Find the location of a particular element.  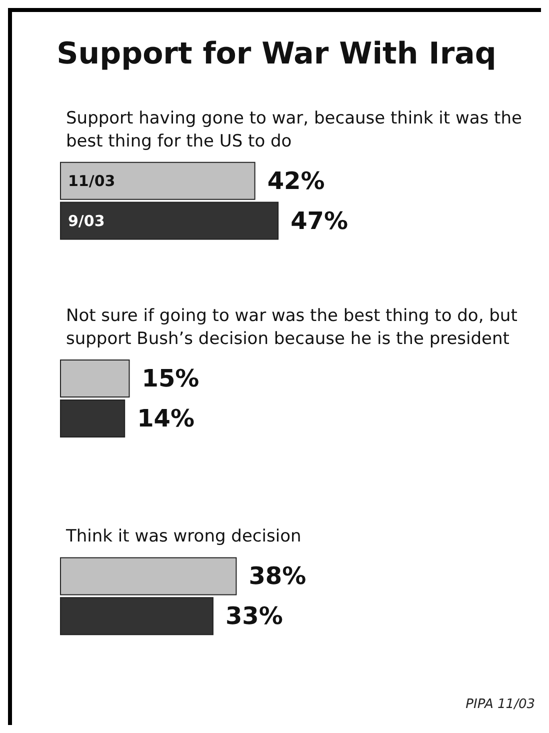

data-label: 14% is located at coordinates (166, 418).